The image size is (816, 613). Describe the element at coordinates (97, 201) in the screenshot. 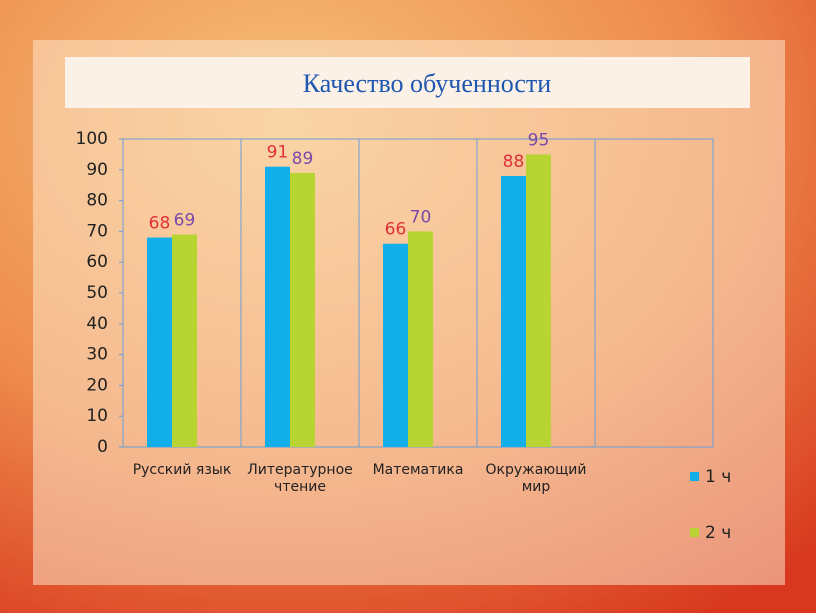

I see `y-tick-label: 80` at that location.